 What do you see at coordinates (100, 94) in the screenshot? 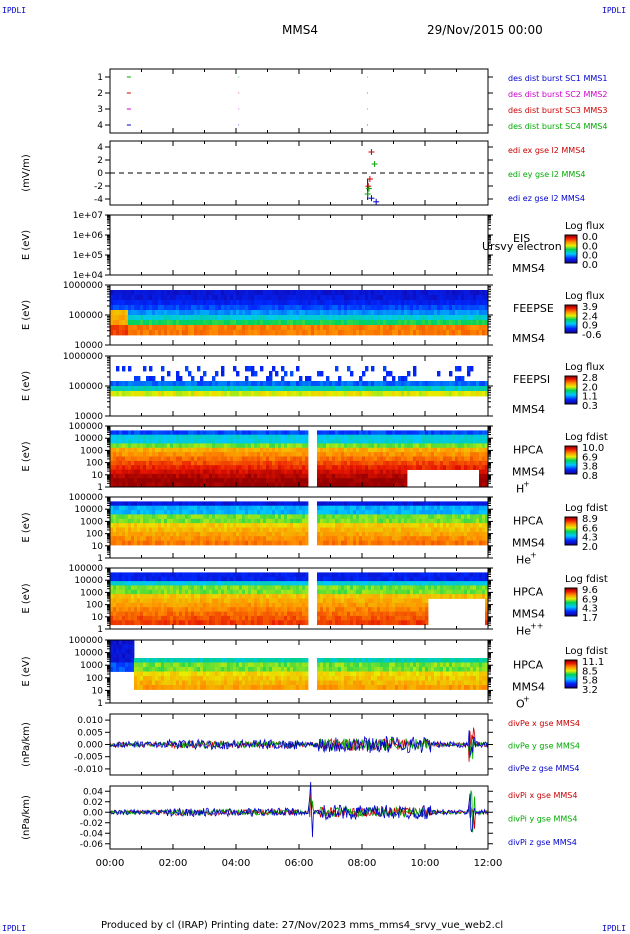
I see `panel-burst-ytick-label: 2` at bounding box center [100, 94].